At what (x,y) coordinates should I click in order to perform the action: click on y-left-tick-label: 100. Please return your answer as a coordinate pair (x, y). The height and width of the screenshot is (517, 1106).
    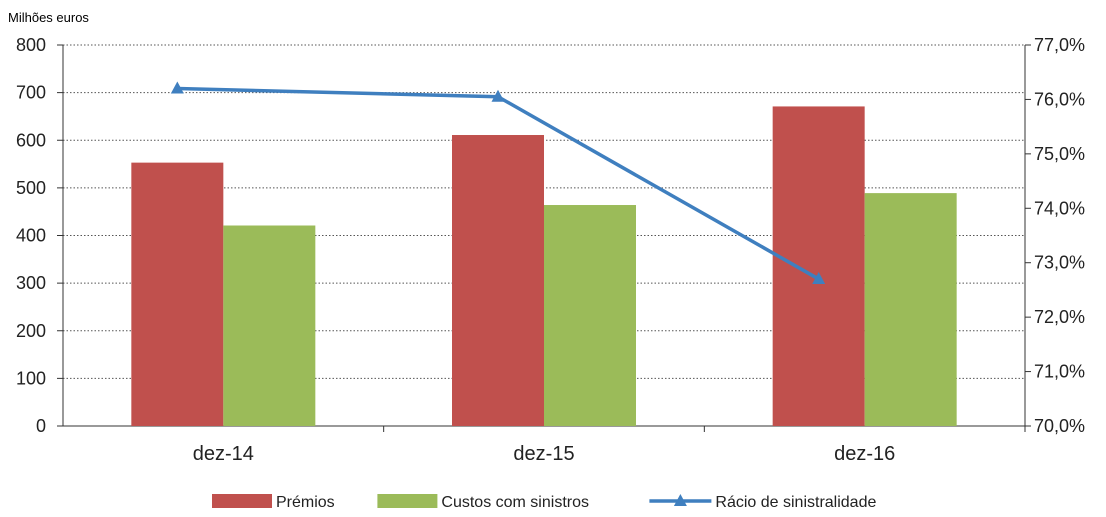
    Looking at the image, I should click on (31, 378).